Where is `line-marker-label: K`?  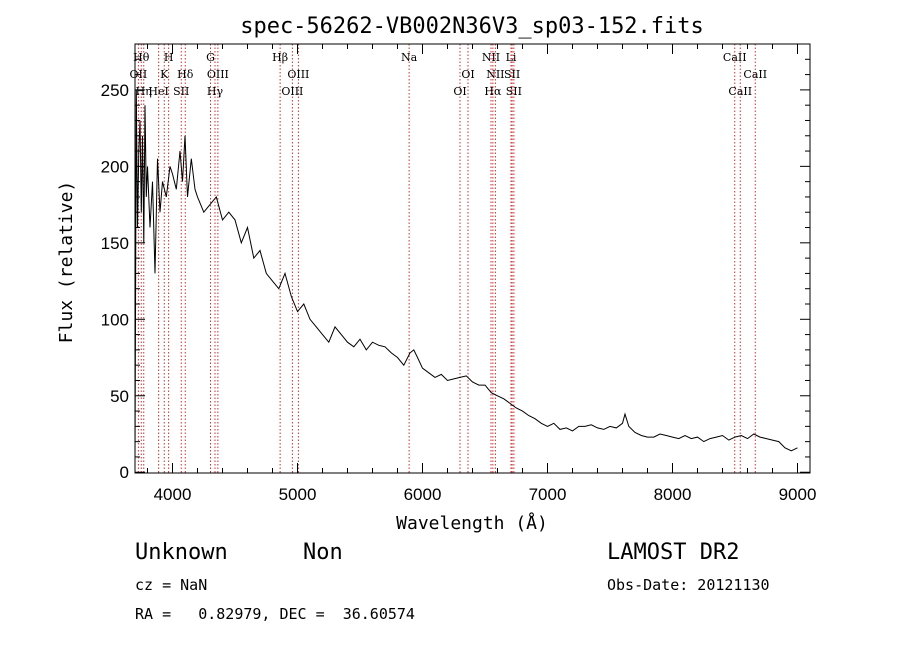
line-marker-label: K is located at coordinates (164, 74).